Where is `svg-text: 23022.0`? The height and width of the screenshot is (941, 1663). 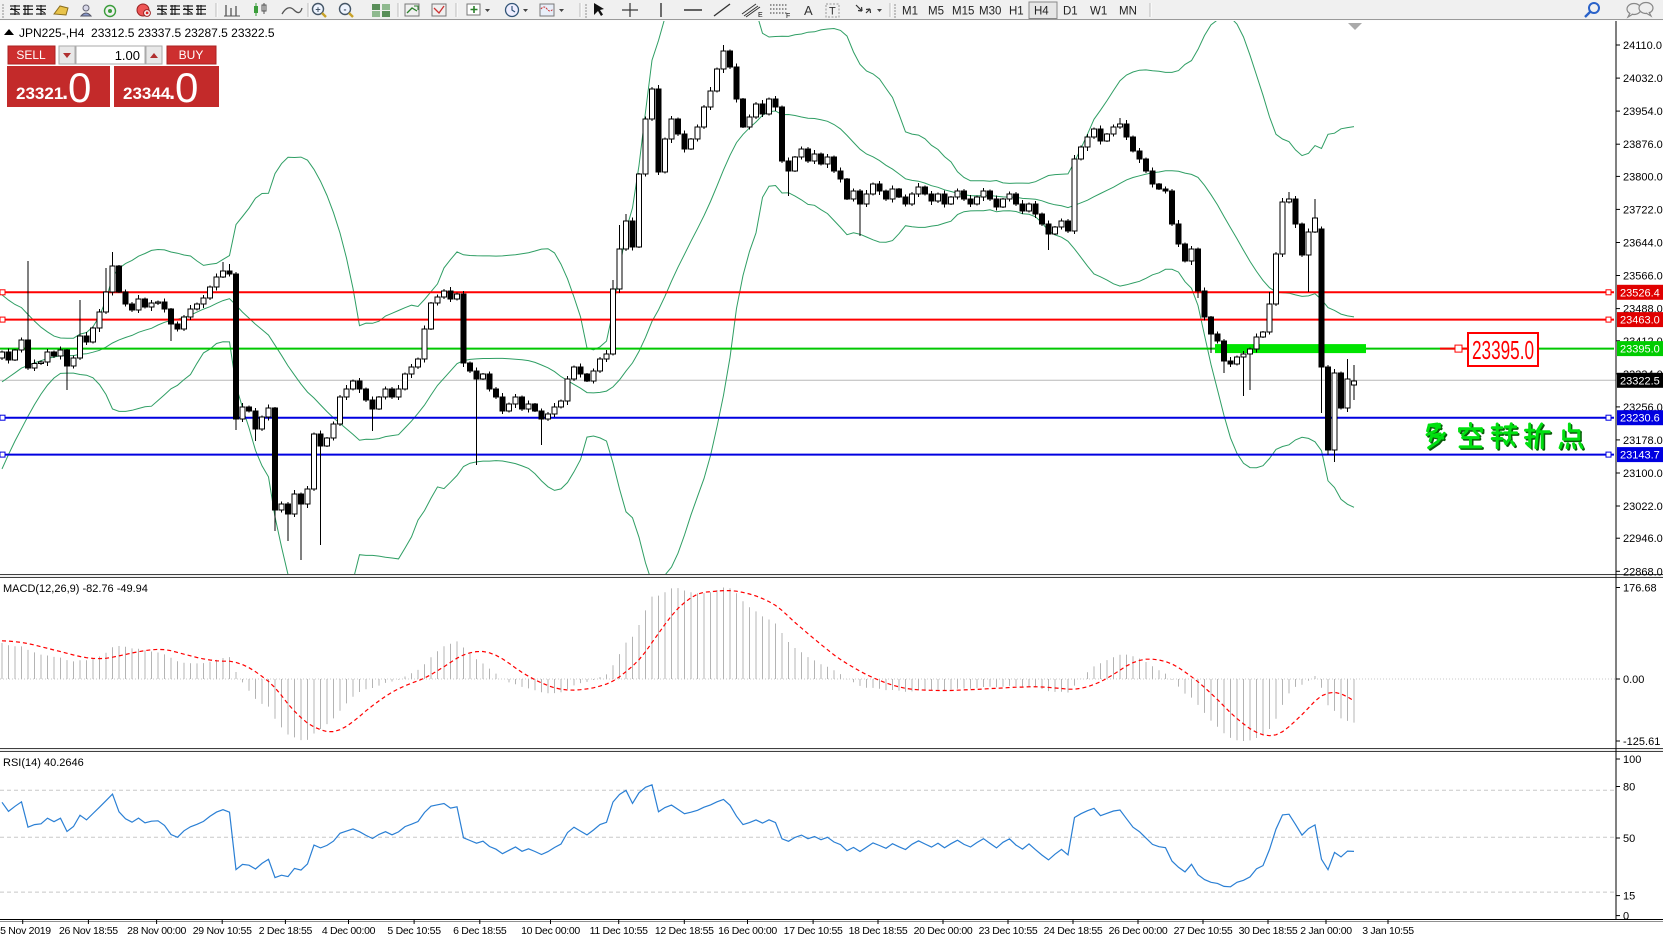
svg-text: 23022.0 is located at coordinates (1643, 507).